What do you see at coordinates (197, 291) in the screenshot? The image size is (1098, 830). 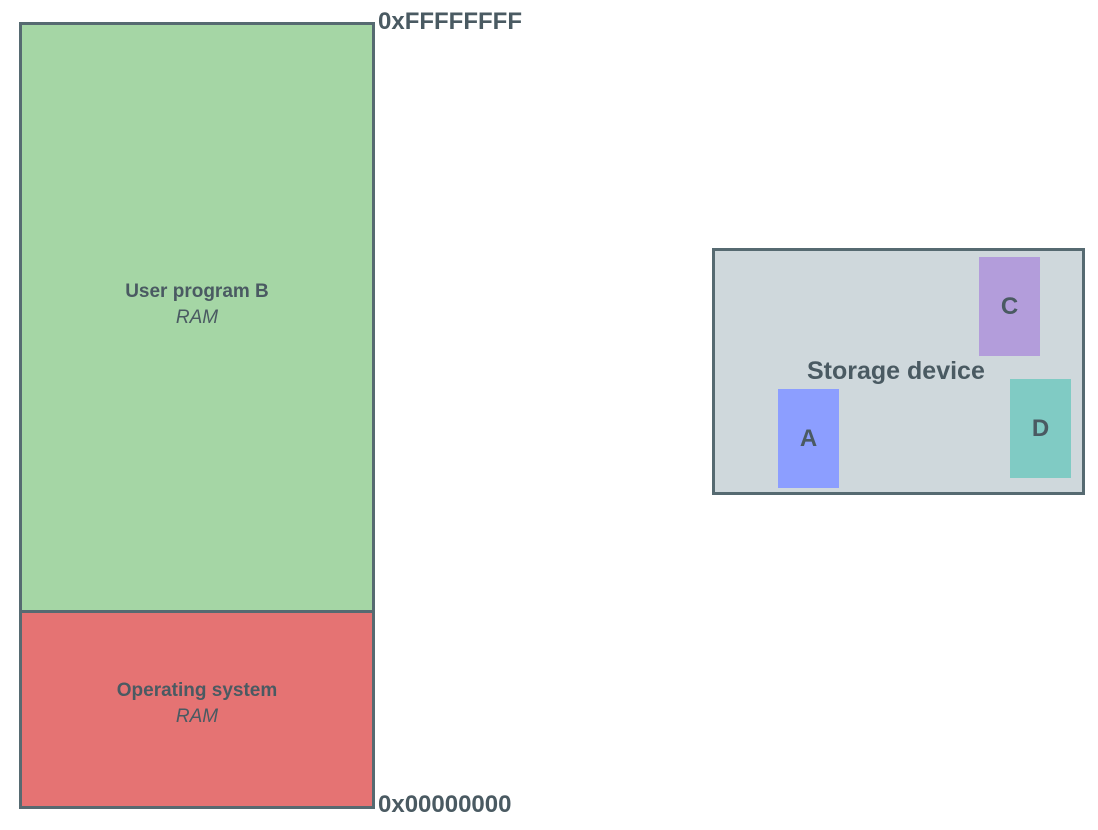 I see `user-program-title: User program B` at bounding box center [197, 291].